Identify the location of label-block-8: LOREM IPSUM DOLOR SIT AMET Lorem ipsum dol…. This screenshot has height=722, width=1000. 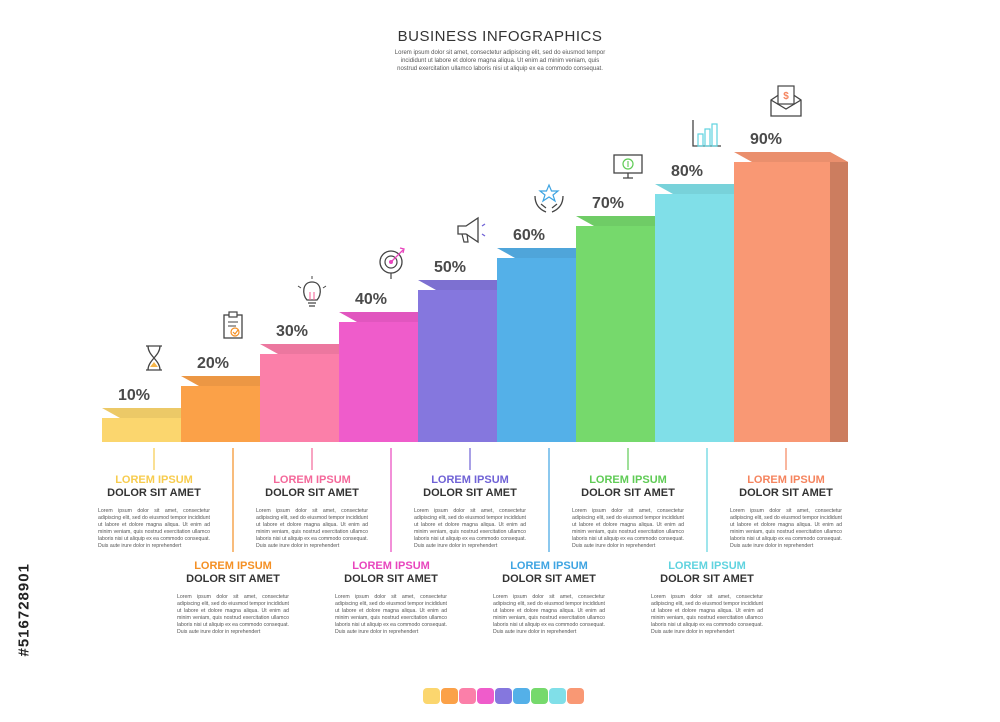
(707, 598).